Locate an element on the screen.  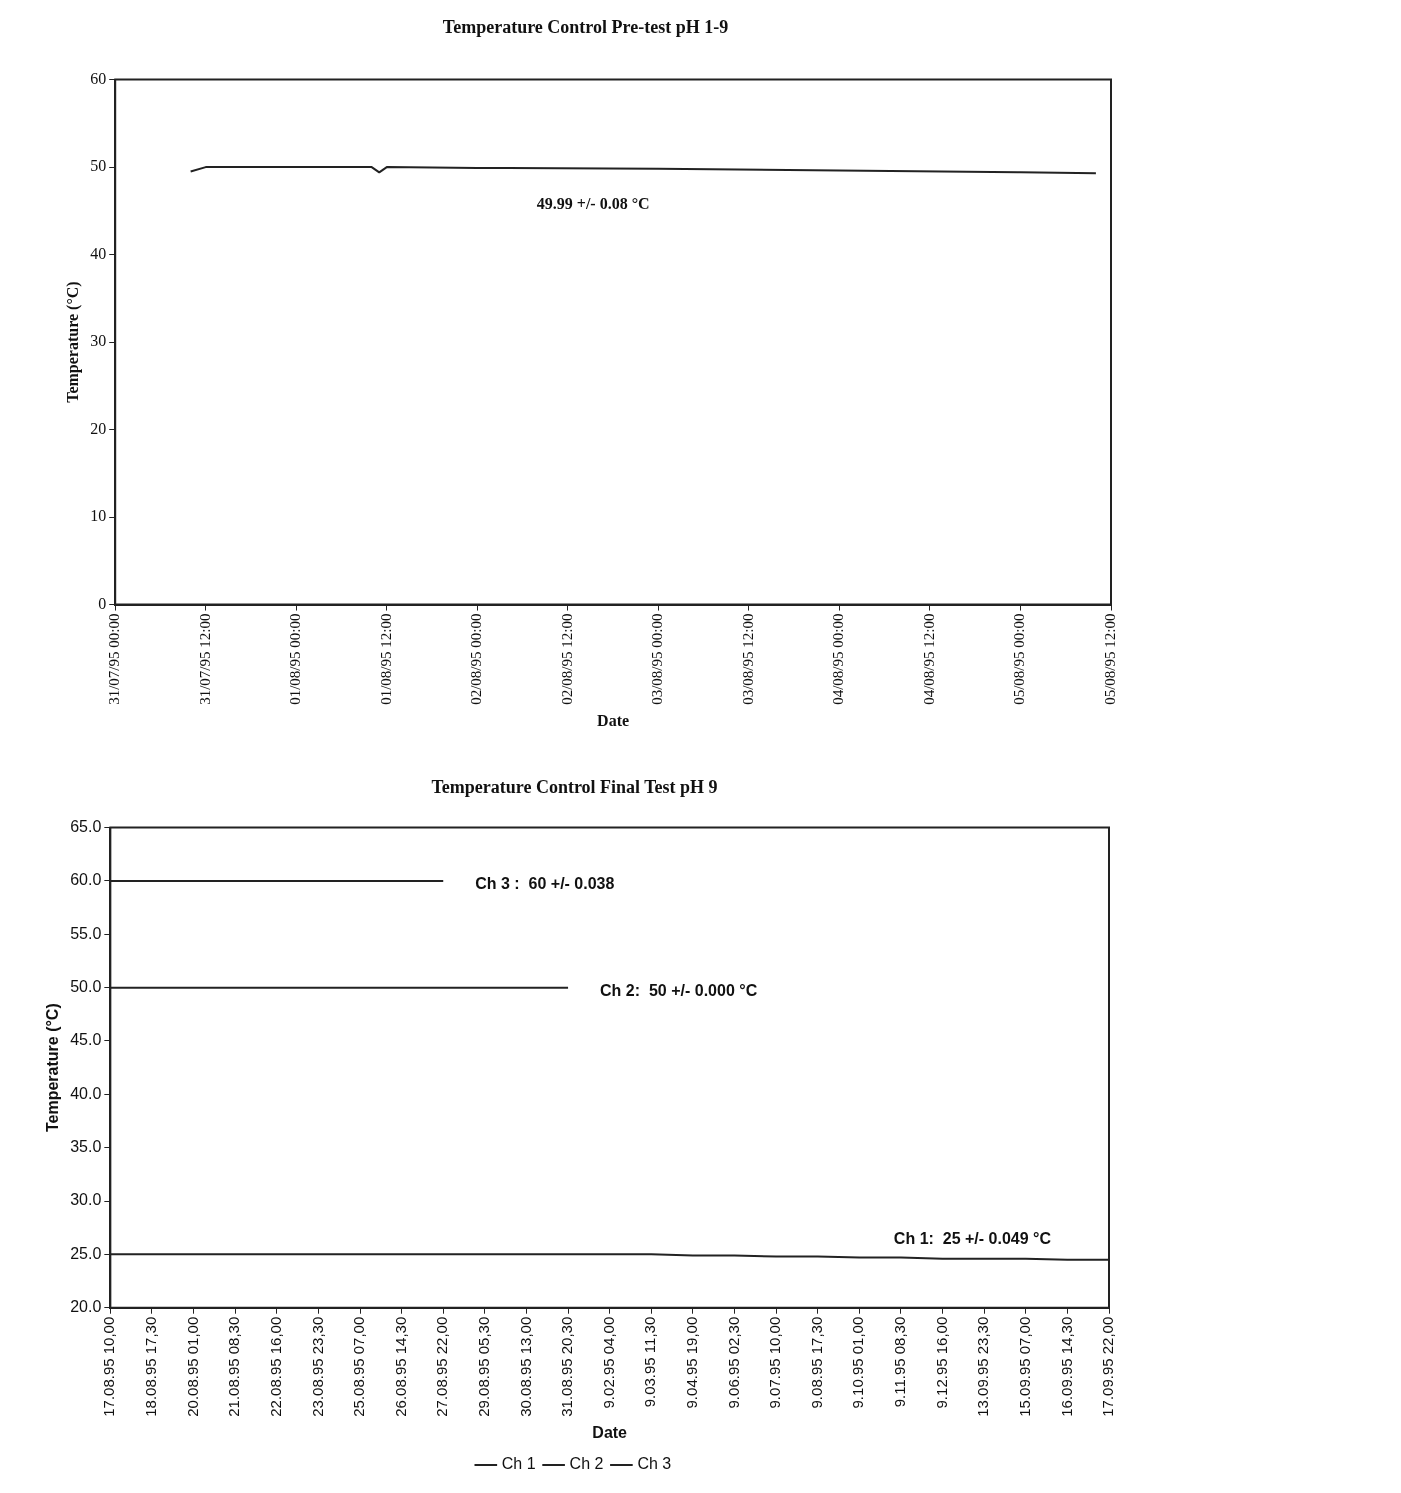
chart-title: Temperature Control Final Test pH 9 is located at coordinates (574, 787).